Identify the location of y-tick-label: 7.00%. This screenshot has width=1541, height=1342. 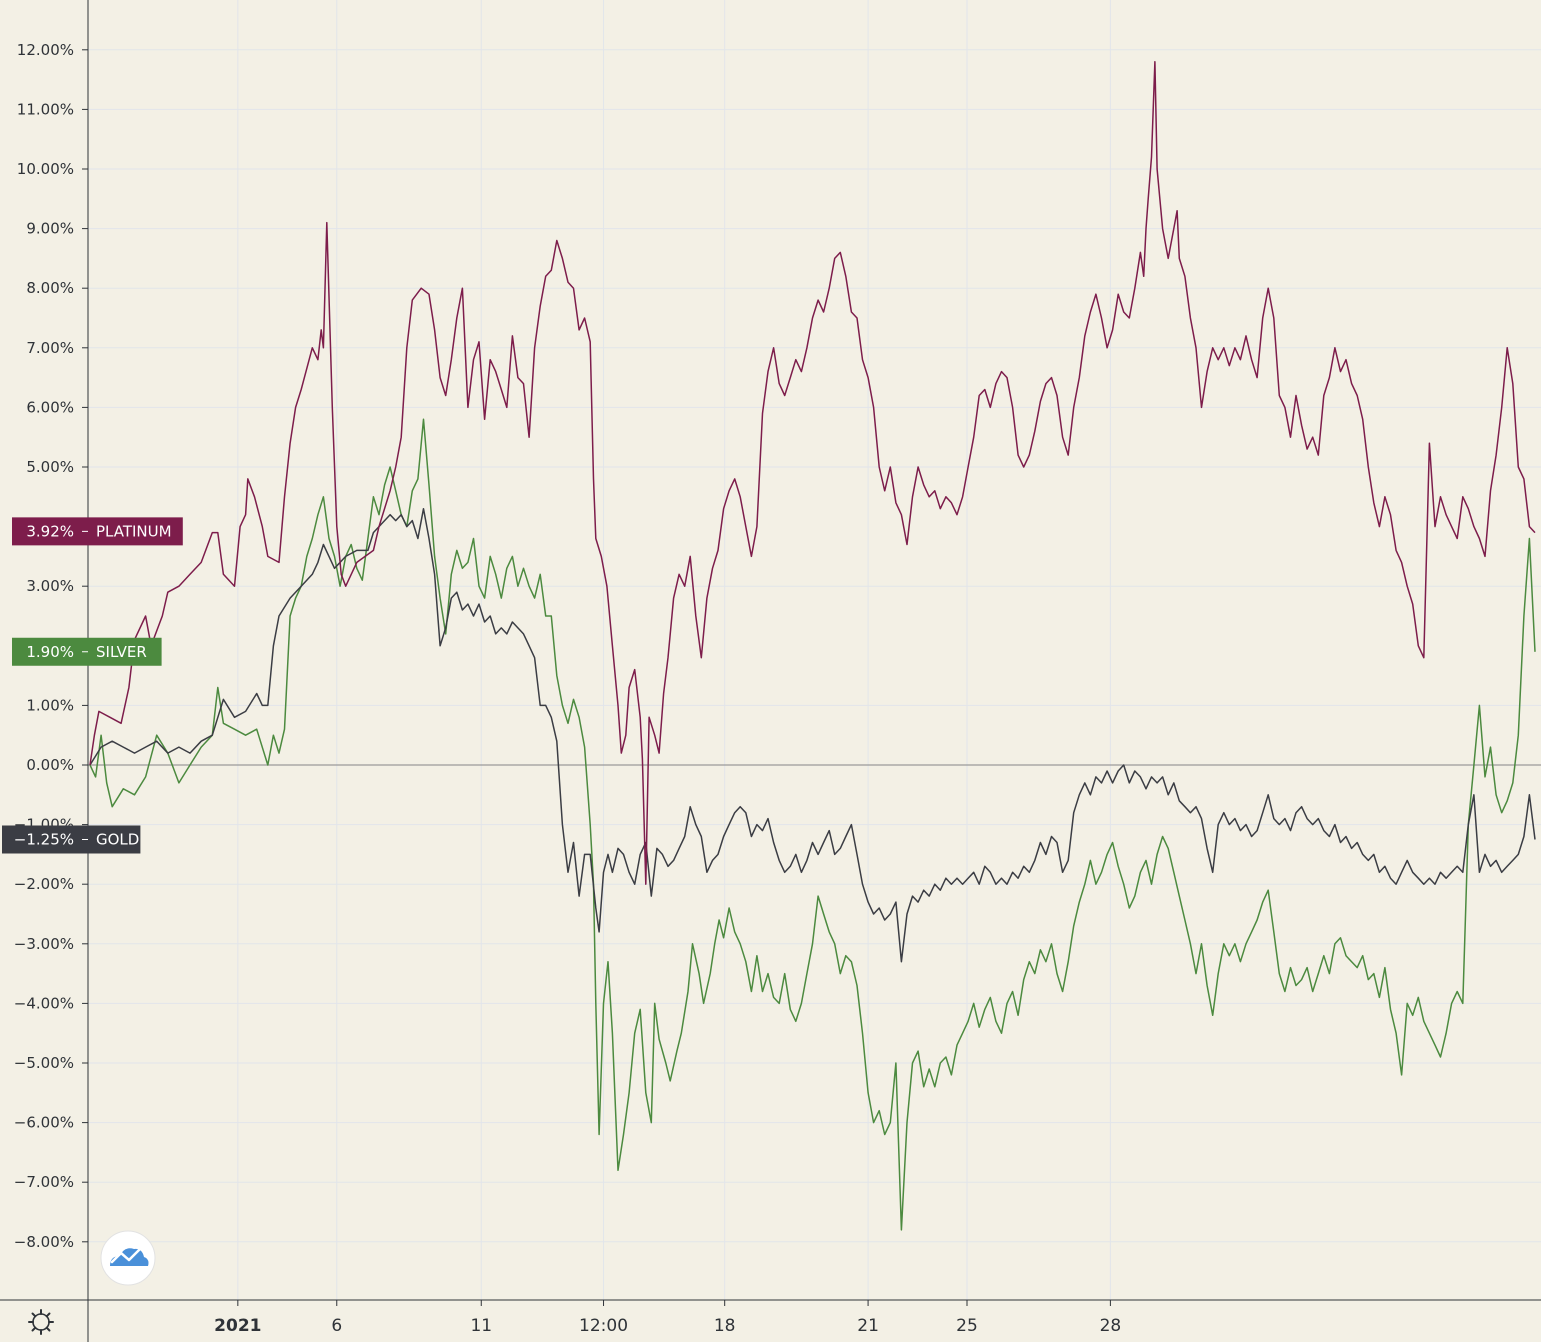
(50, 348).